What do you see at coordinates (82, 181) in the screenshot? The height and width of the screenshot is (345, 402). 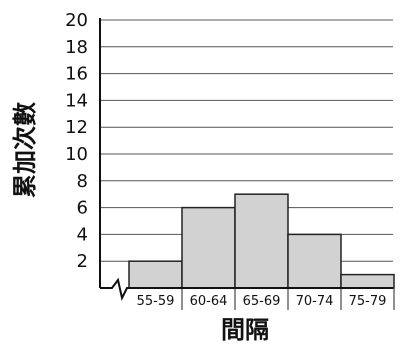 I see `y-tick-label: 8` at bounding box center [82, 181].